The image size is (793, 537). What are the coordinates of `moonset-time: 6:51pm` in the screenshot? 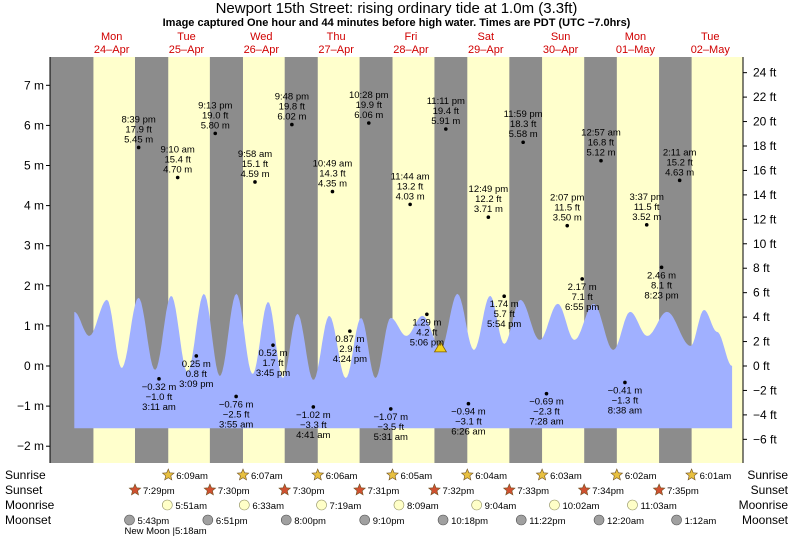 It's located at (232, 521).